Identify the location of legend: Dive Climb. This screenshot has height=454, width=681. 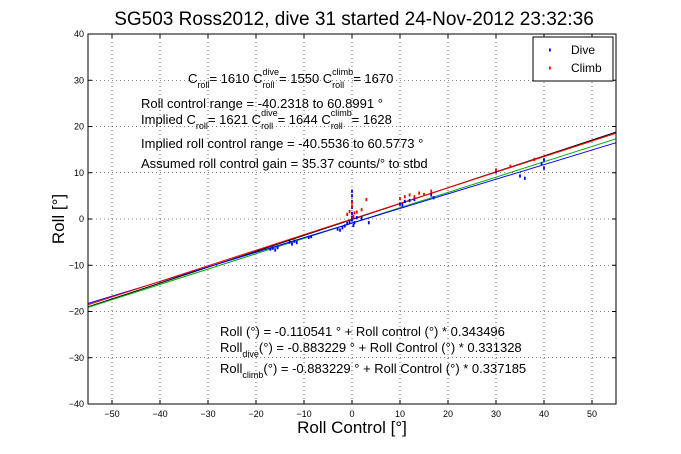
(573, 59).